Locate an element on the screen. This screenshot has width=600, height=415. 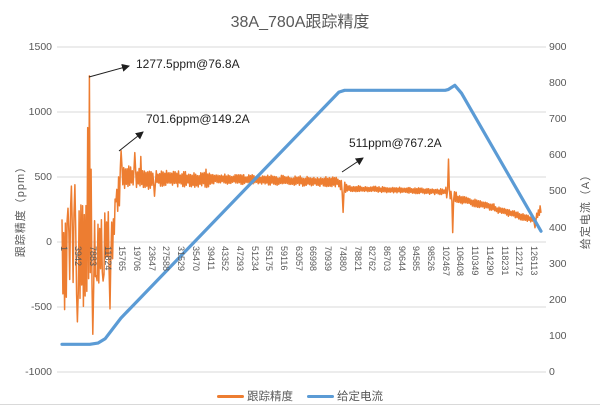
annotation-label: 701.6ppm@149.2A is located at coordinates (198, 119).